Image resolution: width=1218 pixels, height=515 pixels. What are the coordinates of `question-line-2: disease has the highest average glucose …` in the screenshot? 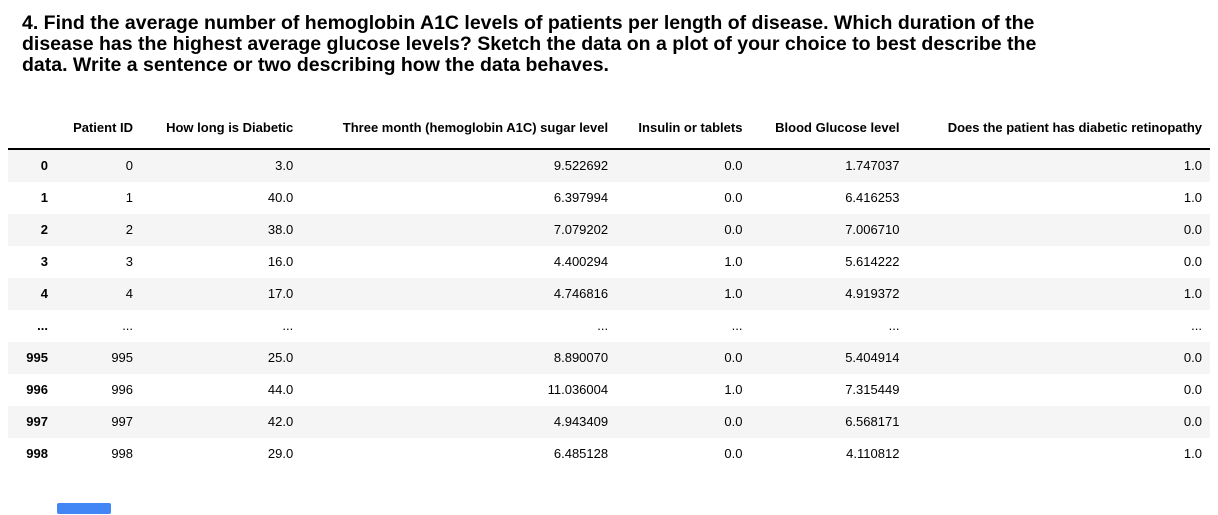 It's located at (529, 44).